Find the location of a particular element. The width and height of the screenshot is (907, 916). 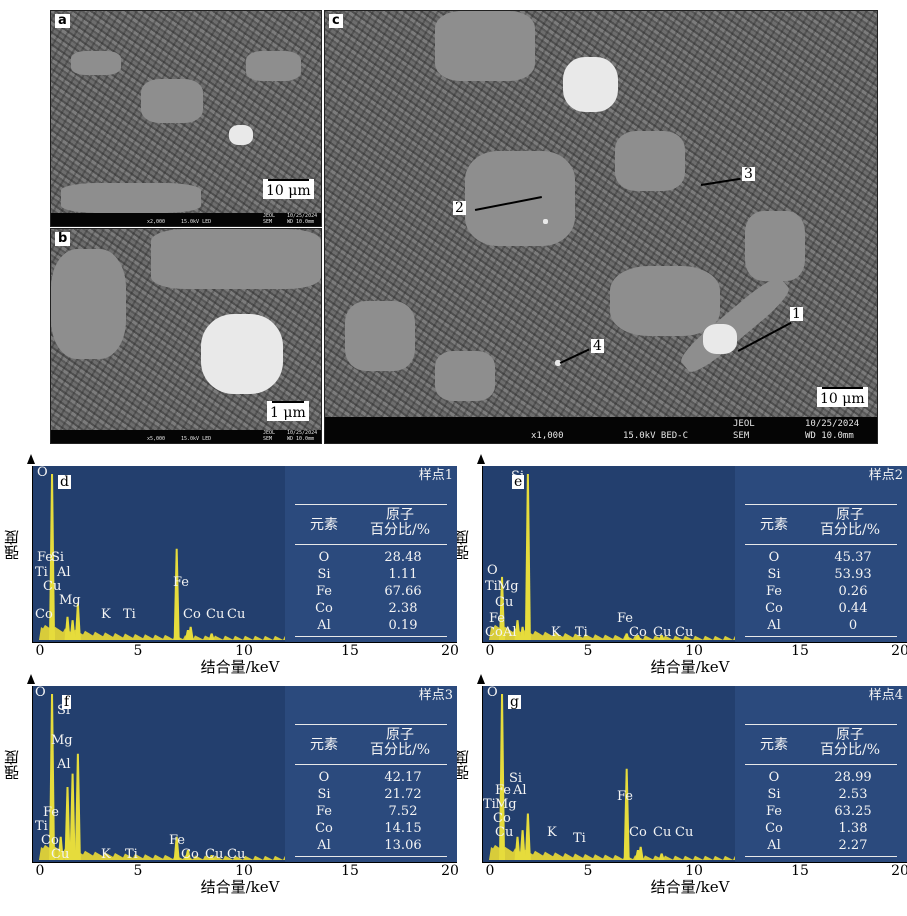

composition-table: 元素 原子 百分比/% O 28.48 Si 1.11 Fe 67.66 Co 2.38 Al 0.19 is located at coordinates (371, 554).